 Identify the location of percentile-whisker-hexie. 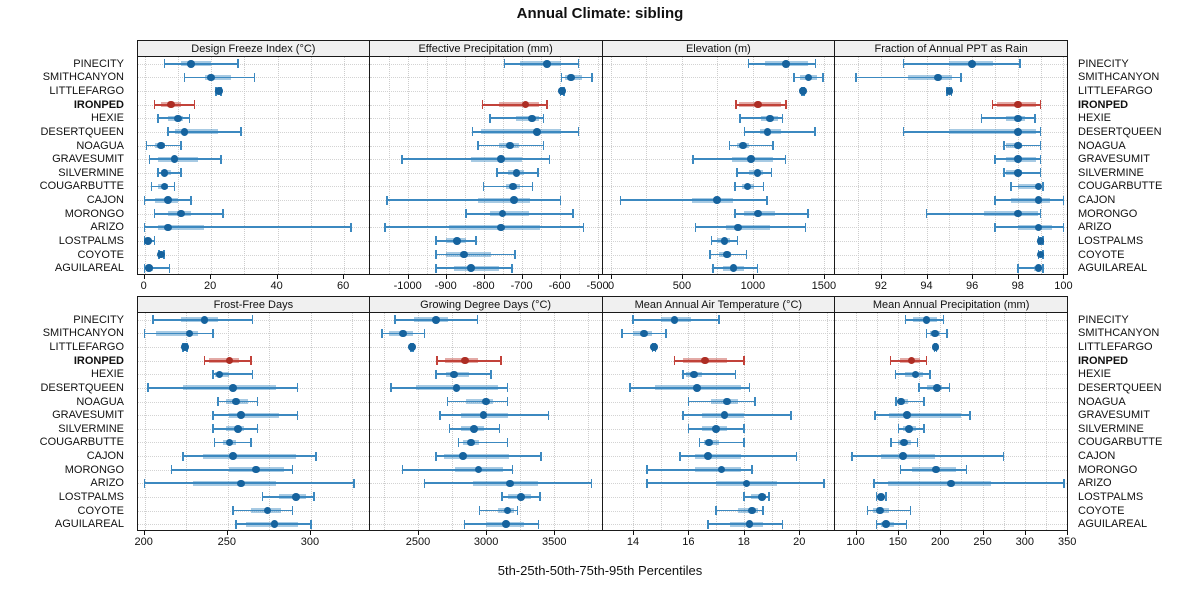
(253, 165).